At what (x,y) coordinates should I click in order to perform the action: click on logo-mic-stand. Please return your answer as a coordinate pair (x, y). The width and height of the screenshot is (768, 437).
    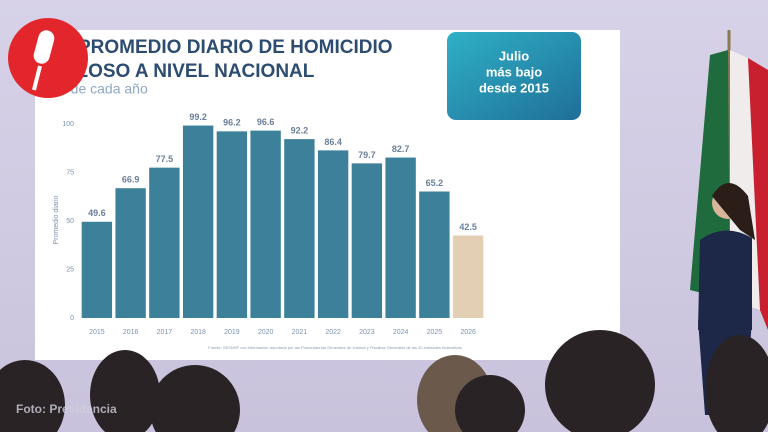
    Looking at the image, I should click on (37, 78).